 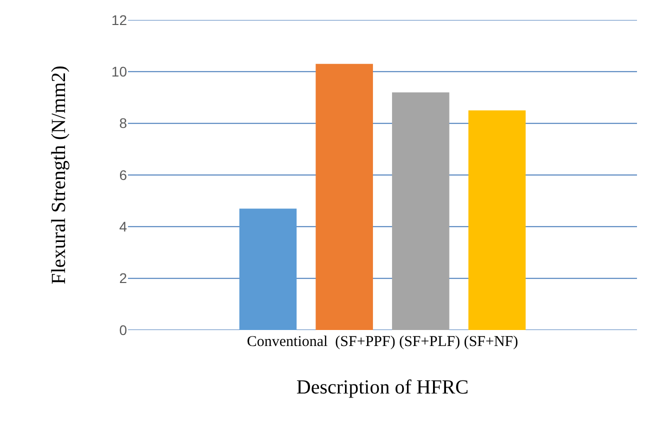 I want to click on y-tick-label: 0, so click(x=123, y=330).